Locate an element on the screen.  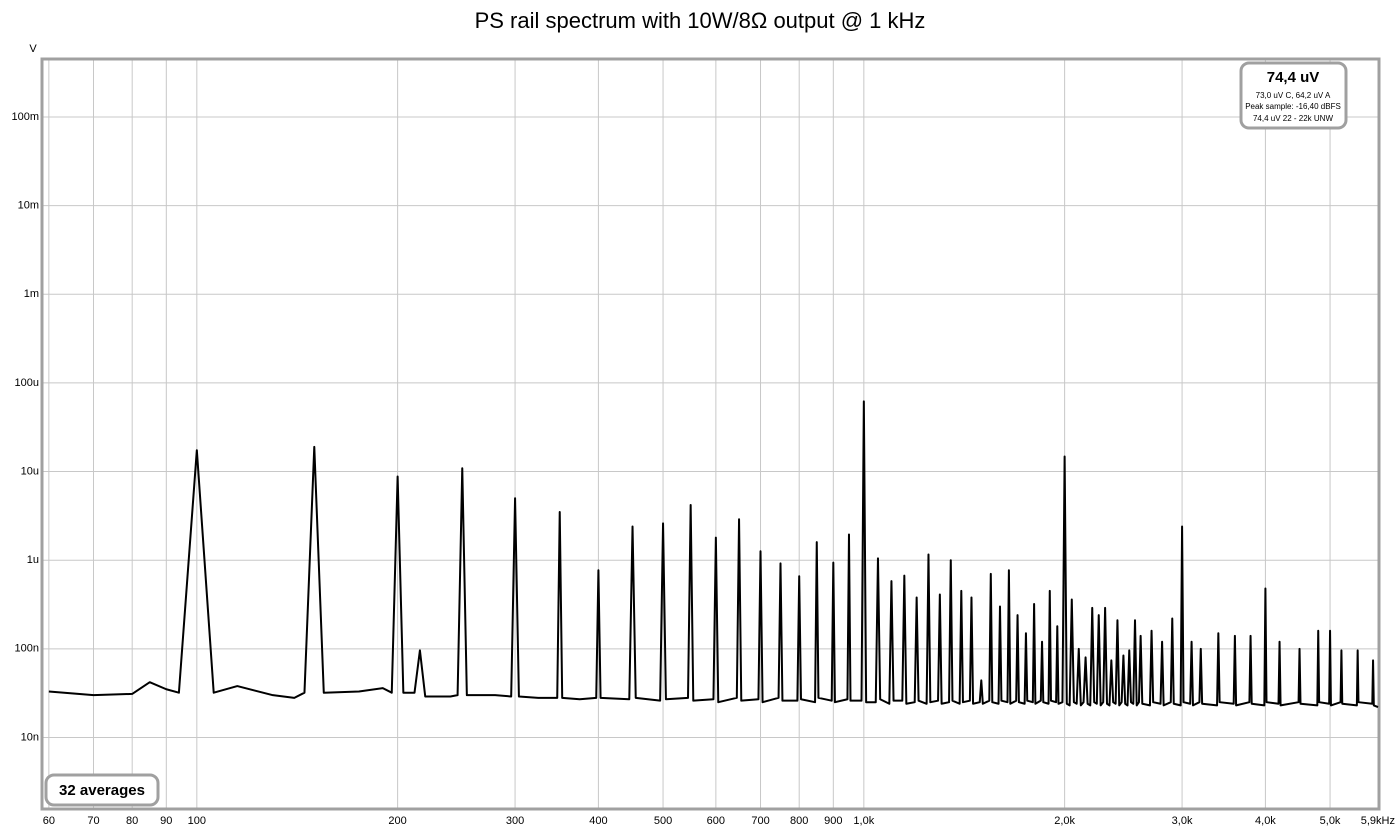
weighted-label: 73,0 uV C, 64,2 uV A is located at coordinates (1293, 95).